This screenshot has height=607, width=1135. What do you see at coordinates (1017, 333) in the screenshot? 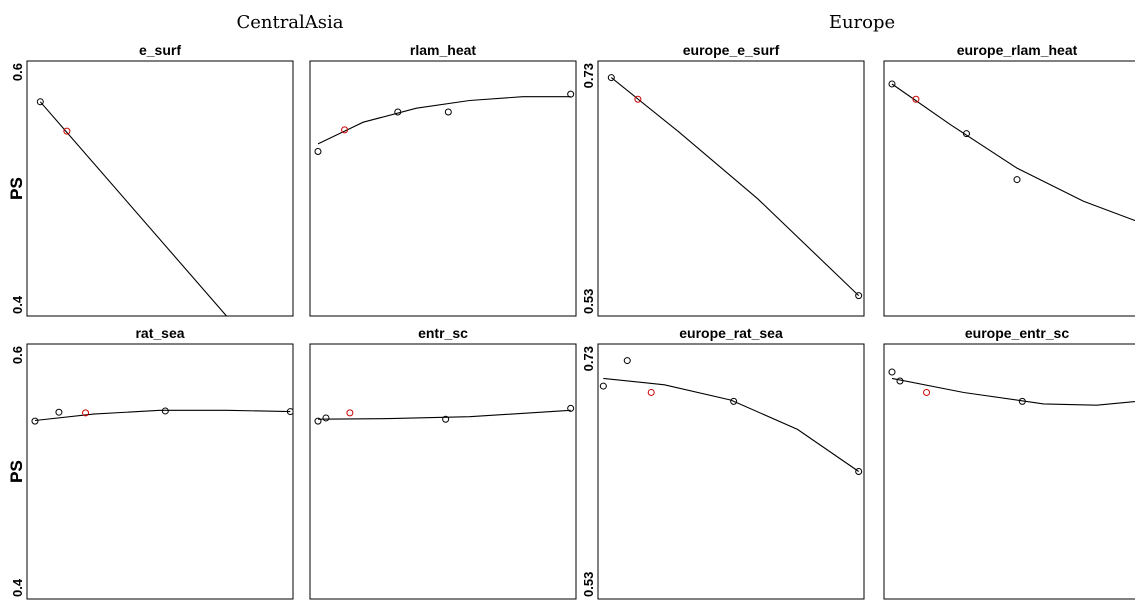
I see `panel-title: europe_entr_sc` at bounding box center [1017, 333].